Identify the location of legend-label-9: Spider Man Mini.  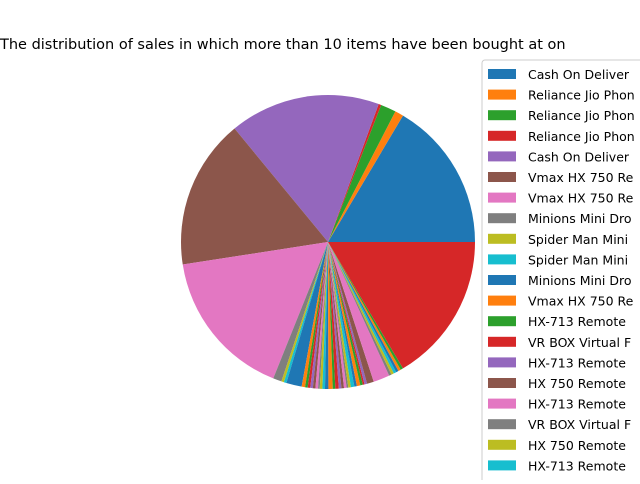
(578, 239).